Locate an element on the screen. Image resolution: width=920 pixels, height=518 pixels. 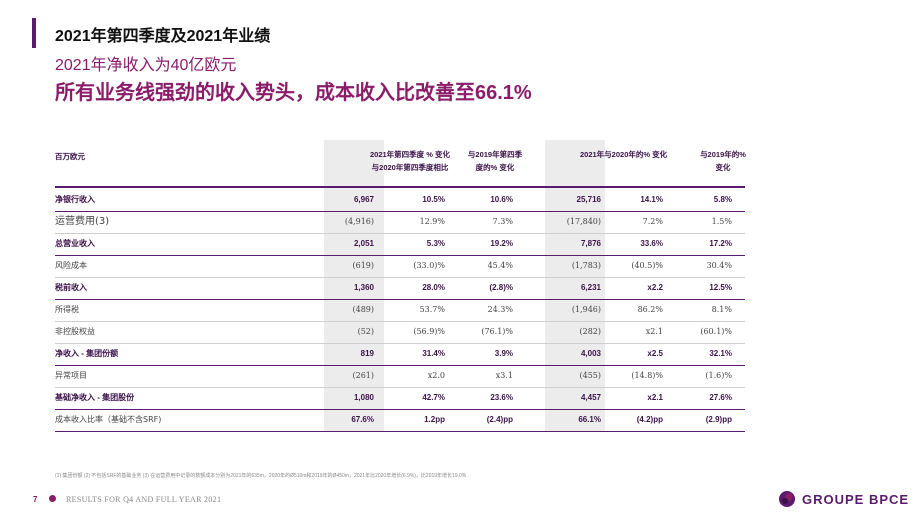
header-q4-change-line1: 2021年第四季度 % 变化 is located at coordinates (410, 154).